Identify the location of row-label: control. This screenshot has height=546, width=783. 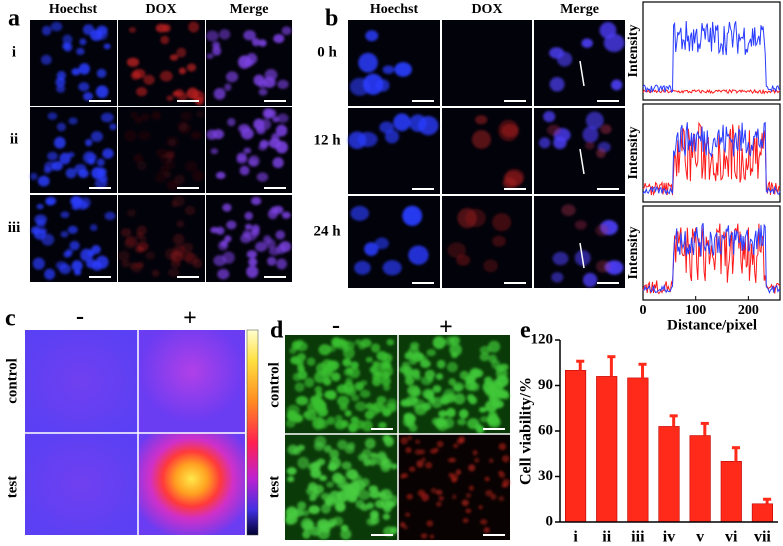
(274, 385).